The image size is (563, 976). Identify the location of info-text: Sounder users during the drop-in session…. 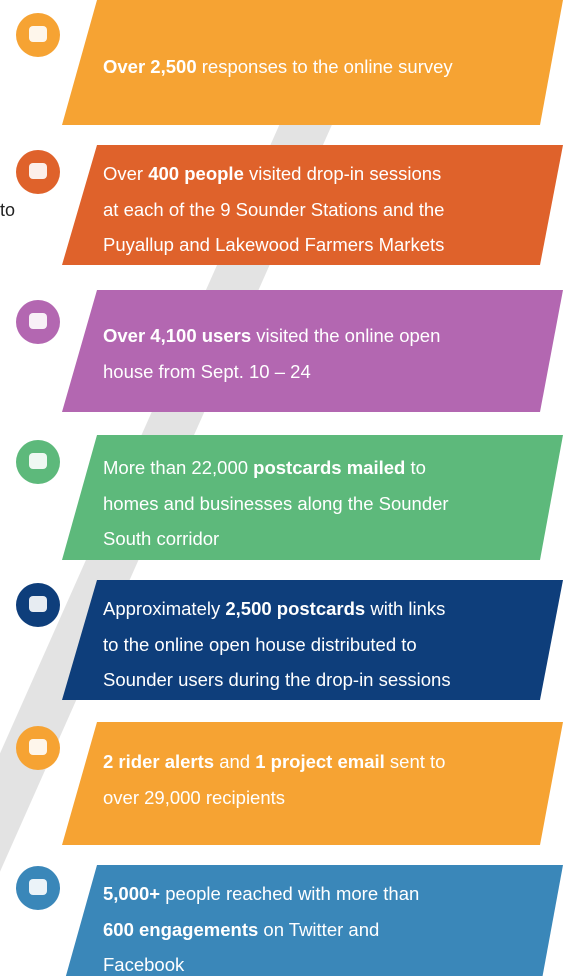
(277, 679).